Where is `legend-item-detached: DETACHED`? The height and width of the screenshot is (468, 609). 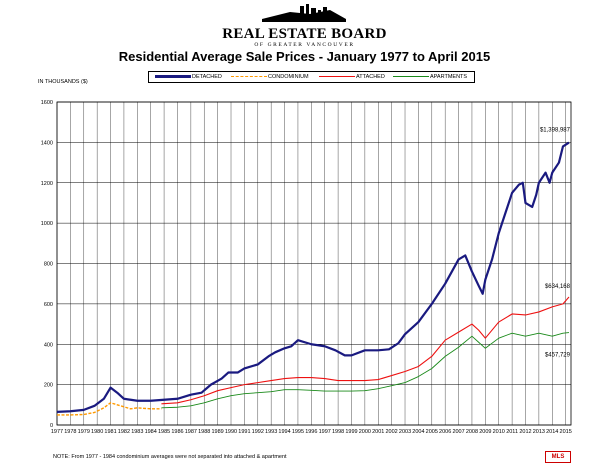 legend-item-detached: DETACHED is located at coordinates (188, 77).